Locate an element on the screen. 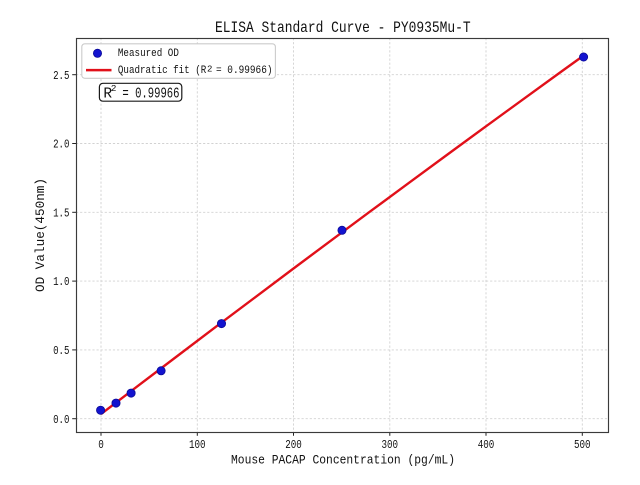 This screenshot has height=485, width=640. svg-text: 300 is located at coordinates (390, 445).